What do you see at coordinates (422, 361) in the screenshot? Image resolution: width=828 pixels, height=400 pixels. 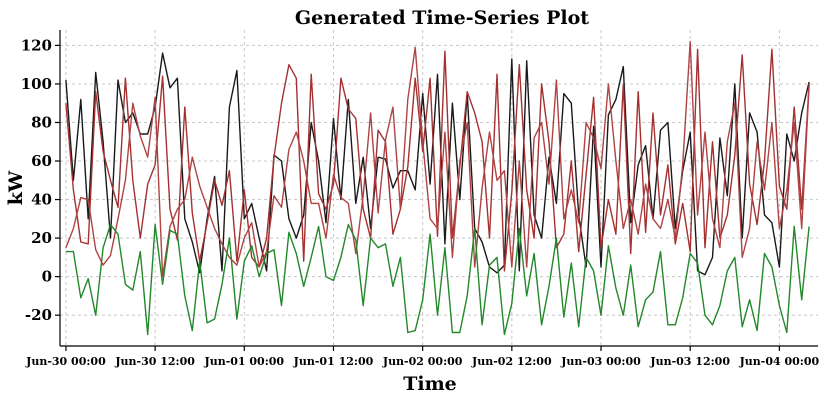 I see `x-tick-label: Jun-02 00:00` at bounding box center [422, 361].